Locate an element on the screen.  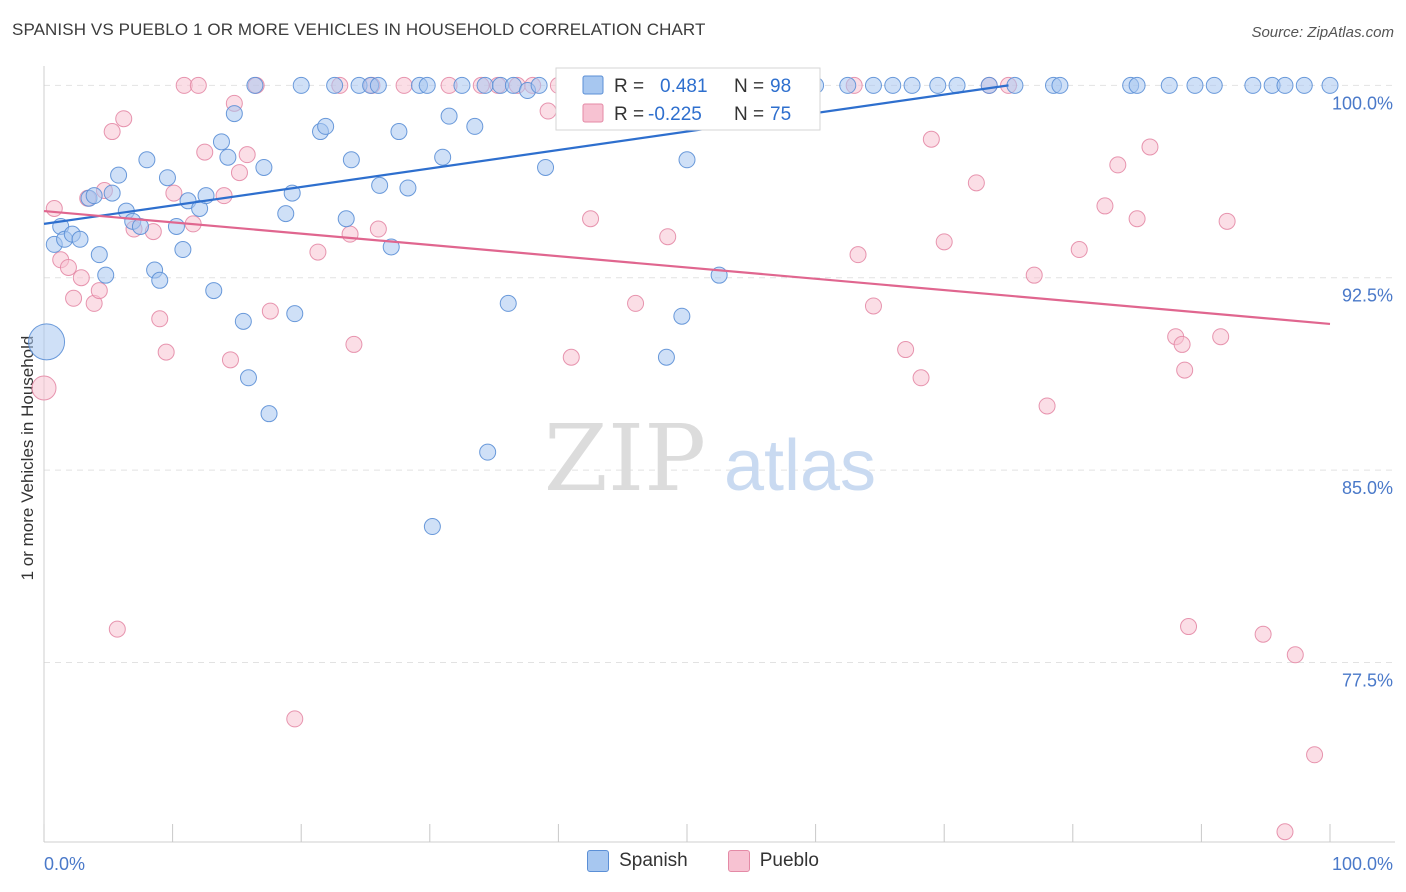
legend-top: R = 0.481 N = 98 R = -0.225 N = 75 is located at coordinates (688, 99).